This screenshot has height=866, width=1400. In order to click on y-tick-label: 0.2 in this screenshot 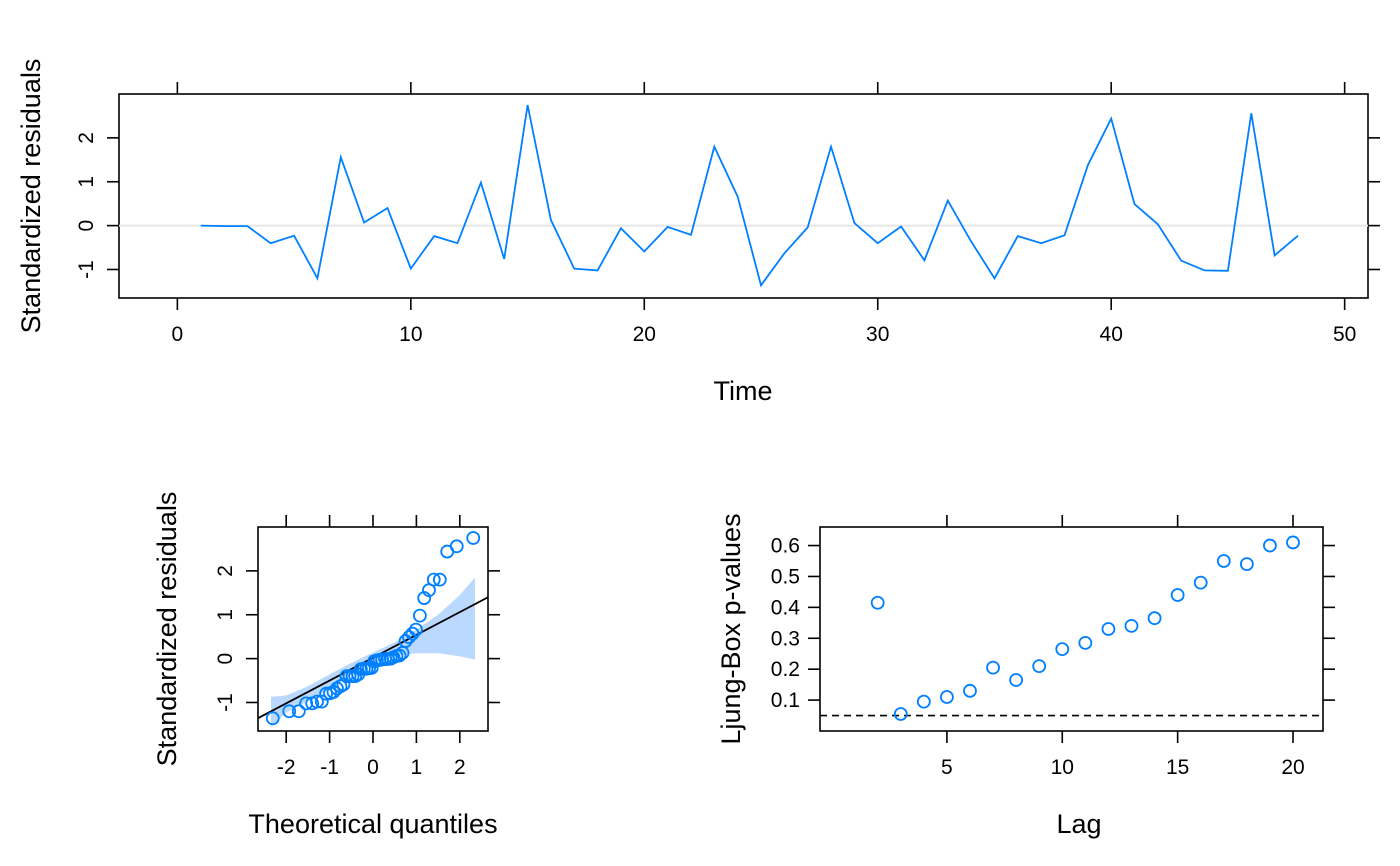, I will do `click(785, 669)`.